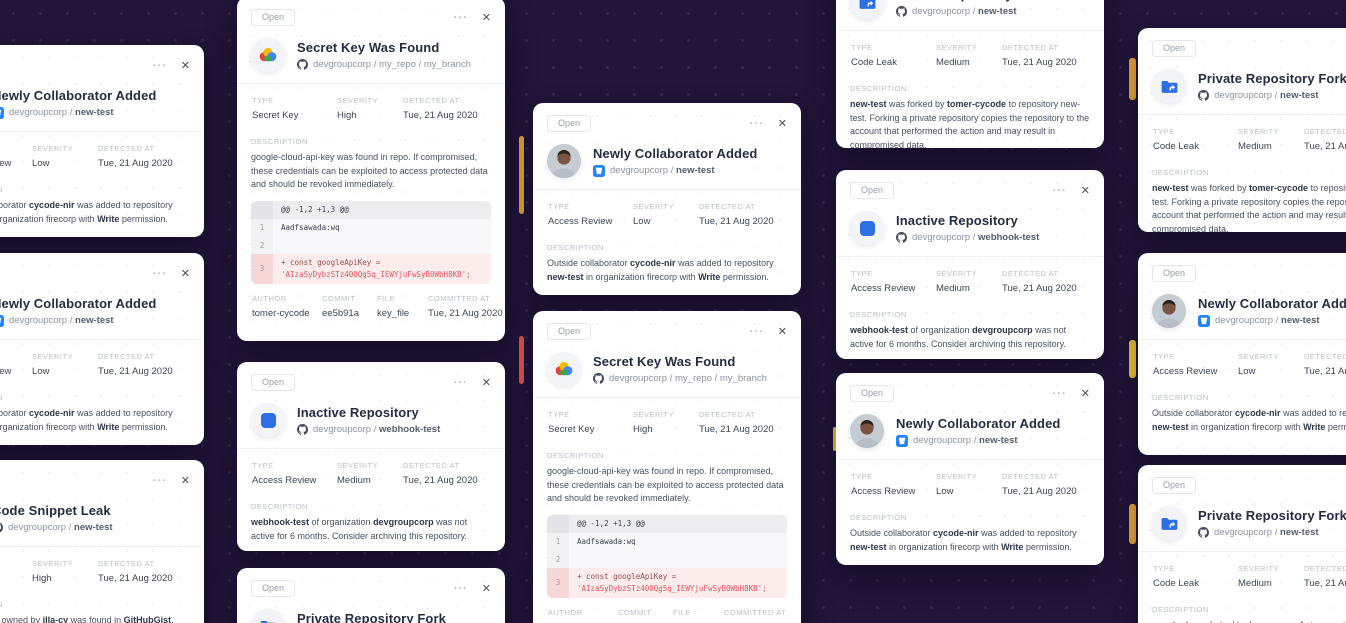  Describe the element at coordinates (302, 64) in the screenshot. I see `github-icon` at that location.